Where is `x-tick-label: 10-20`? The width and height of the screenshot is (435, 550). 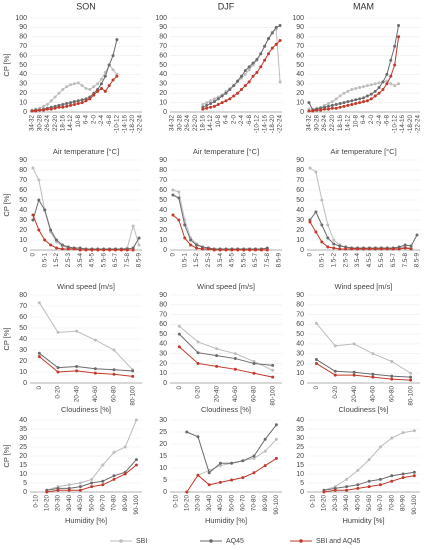 x-tick-label: 10-20 is located at coordinates (46, 503).